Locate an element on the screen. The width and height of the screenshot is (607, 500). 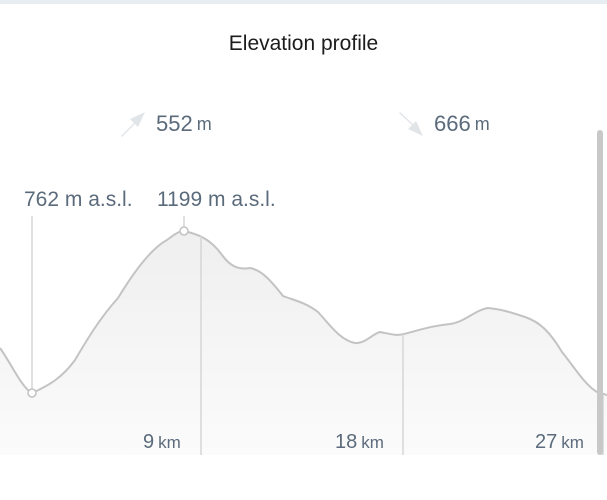
max-elevation-marker is located at coordinates (184, 231).